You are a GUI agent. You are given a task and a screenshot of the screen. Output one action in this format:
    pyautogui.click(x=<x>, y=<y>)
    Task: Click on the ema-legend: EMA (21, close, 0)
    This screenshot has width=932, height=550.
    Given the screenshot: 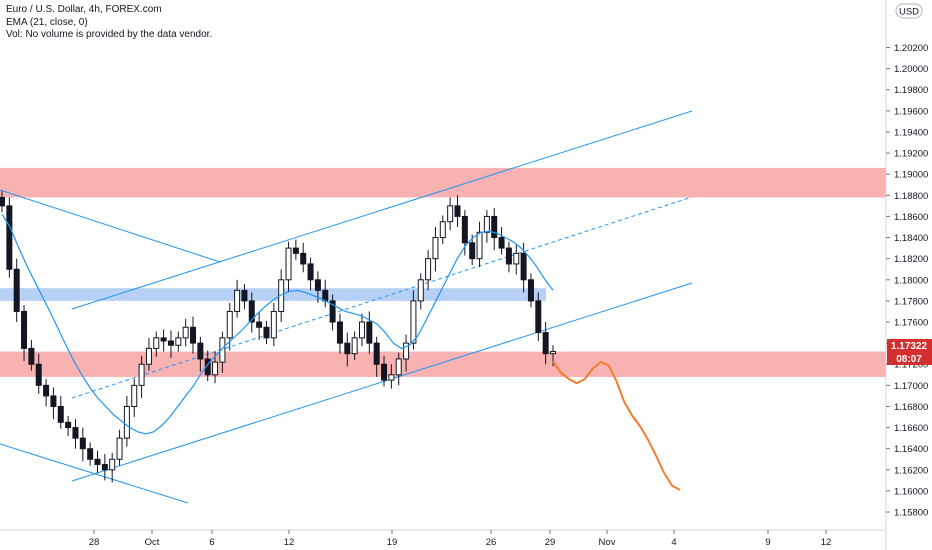 What is the action you would take?
    pyautogui.click(x=47, y=22)
    